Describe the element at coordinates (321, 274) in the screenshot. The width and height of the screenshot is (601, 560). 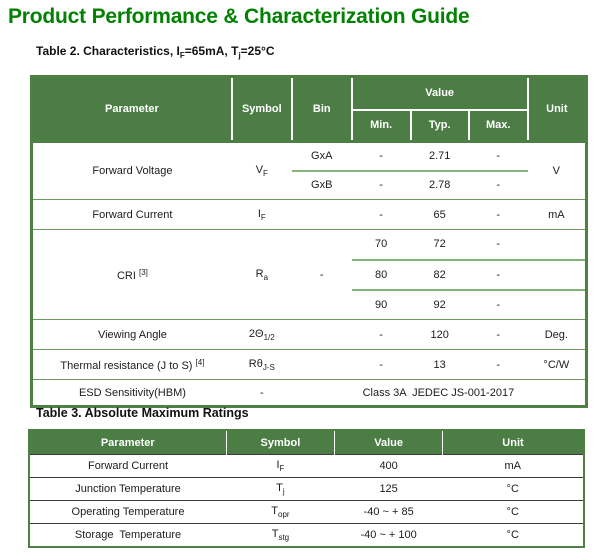
I see `bin-cell: -` at that location.